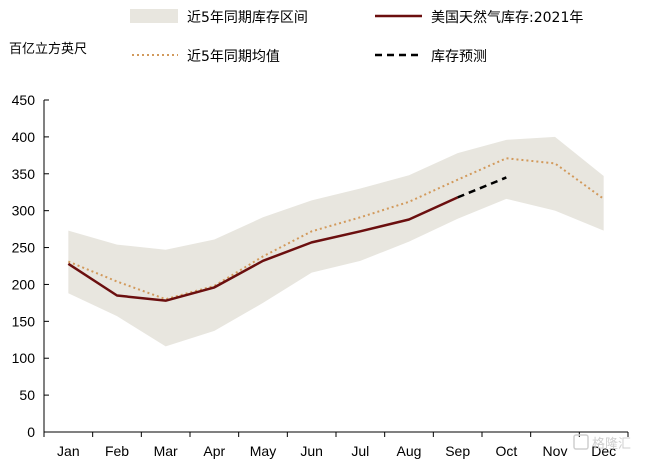  I want to click on y-tick-label-300: 300, so click(24, 211).